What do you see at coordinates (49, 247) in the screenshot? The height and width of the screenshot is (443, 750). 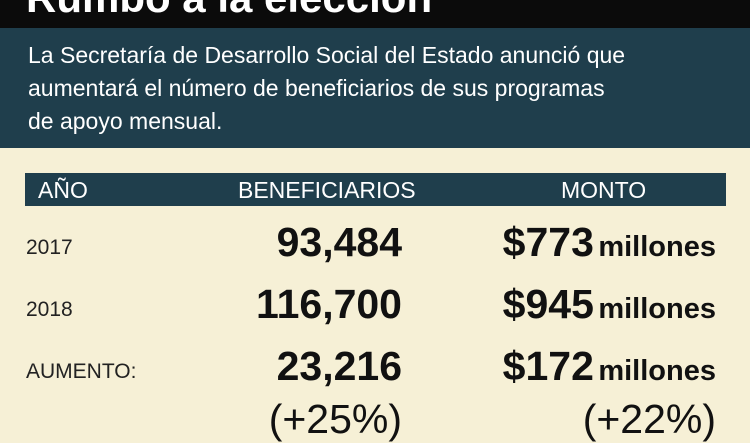 I see `row-label: 2017` at bounding box center [49, 247].